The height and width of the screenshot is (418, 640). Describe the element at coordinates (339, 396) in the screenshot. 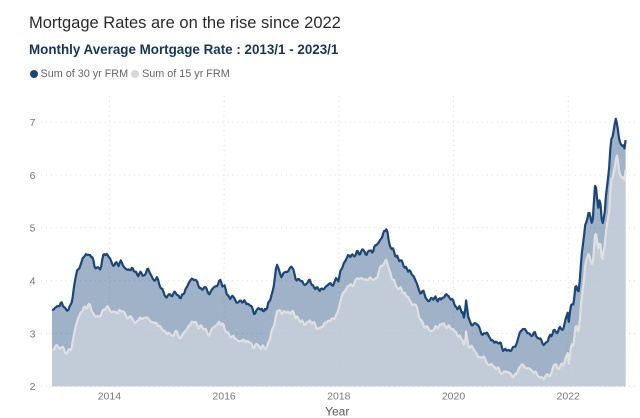

I see `svg-text: 2018` at that location.